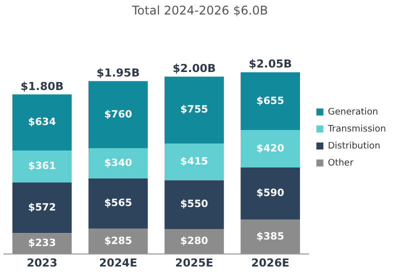  What do you see at coordinates (194, 69) in the screenshot?
I see `total-label: $2.00B` at bounding box center [194, 69].